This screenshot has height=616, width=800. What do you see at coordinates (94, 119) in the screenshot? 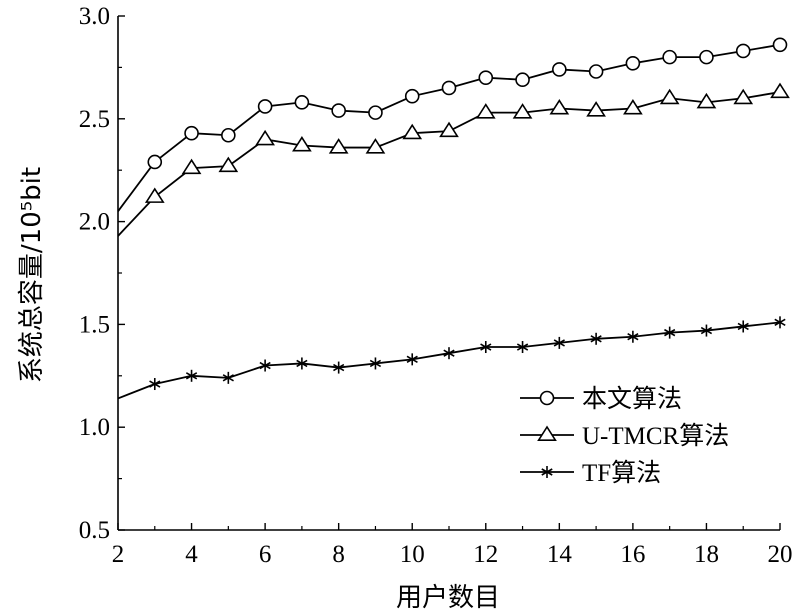
I see `y-tick-label-4: 2.5` at bounding box center [94, 119].